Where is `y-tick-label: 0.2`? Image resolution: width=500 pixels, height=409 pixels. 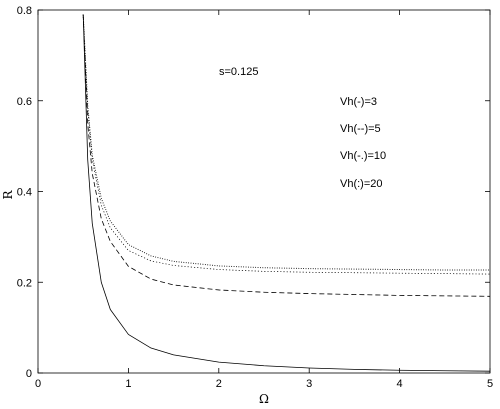 y-tick-label: 0.2 is located at coordinates (24, 283).